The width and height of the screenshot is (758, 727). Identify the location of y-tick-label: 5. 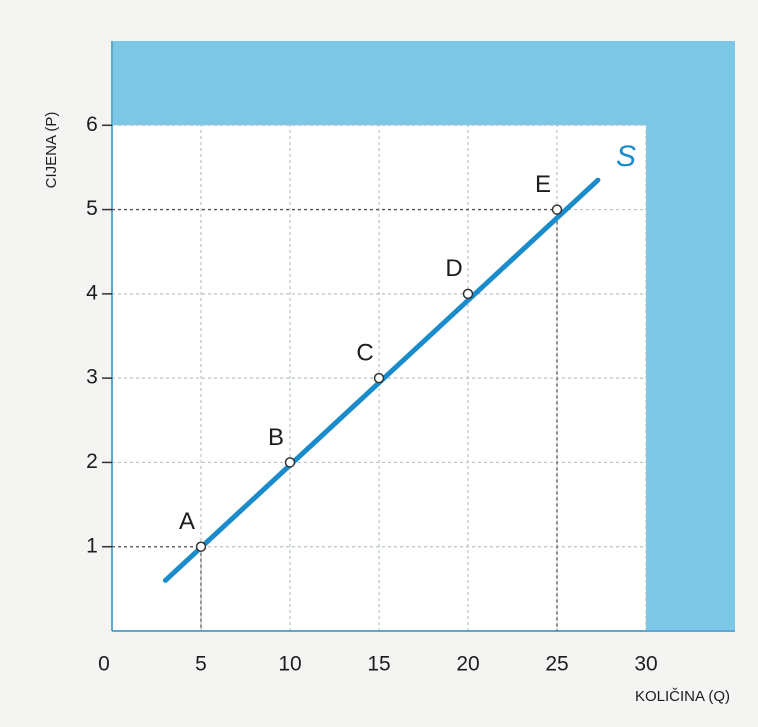
(92, 208).